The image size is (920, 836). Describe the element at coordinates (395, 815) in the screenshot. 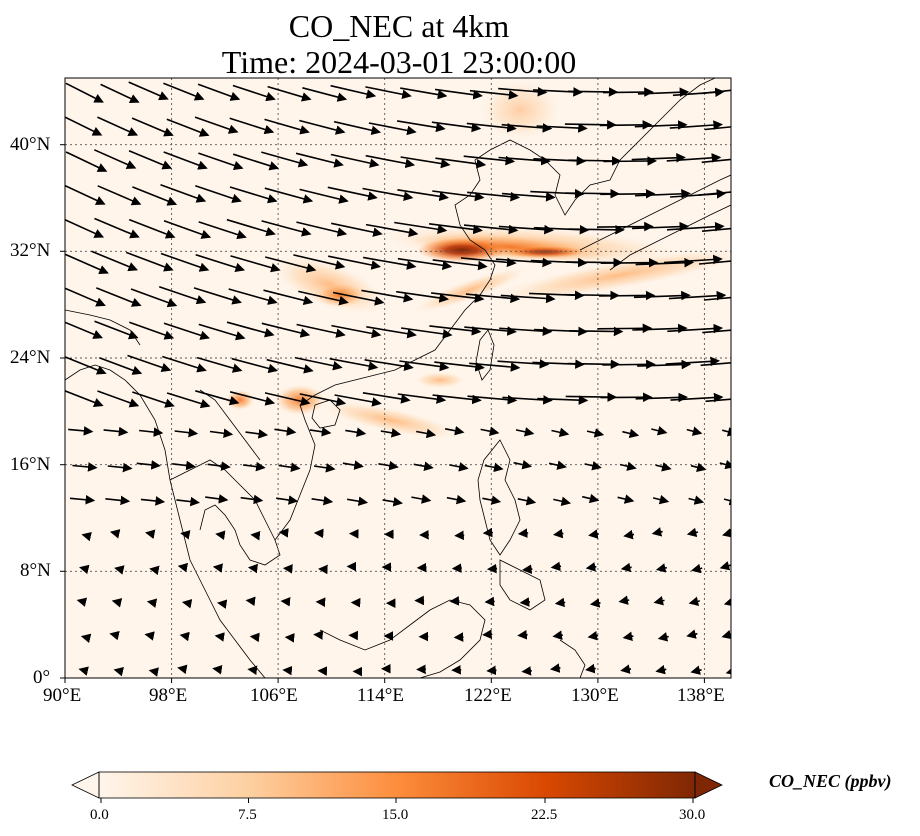

I see `colorbar-tick-label: 15.0` at that location.